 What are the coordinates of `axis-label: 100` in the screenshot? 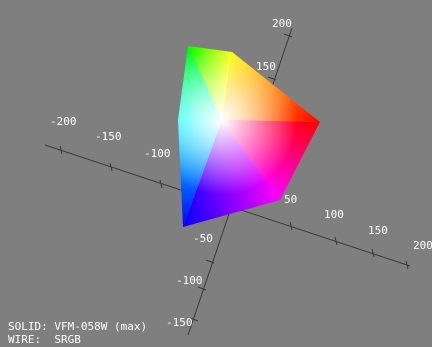 It's located at (334, 214).